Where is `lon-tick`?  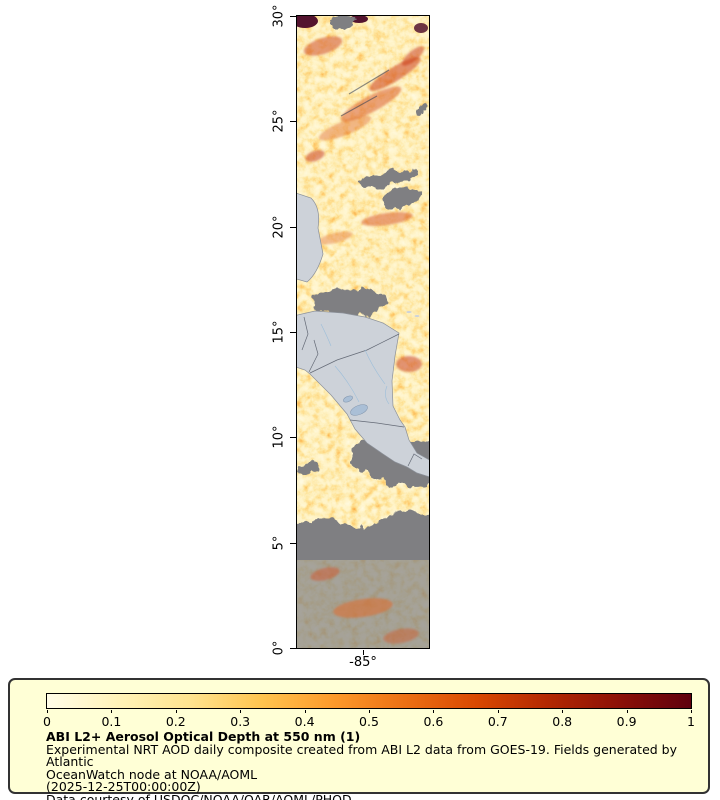 lon-tick is located at coordinates (363, 652).